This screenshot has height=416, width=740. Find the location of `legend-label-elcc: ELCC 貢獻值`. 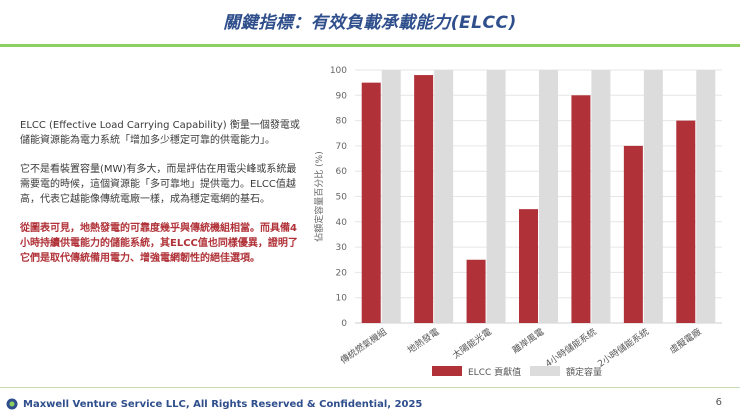

legend-label-elcc: ELCC 貢獻值 is located at coordinates (494, 372).